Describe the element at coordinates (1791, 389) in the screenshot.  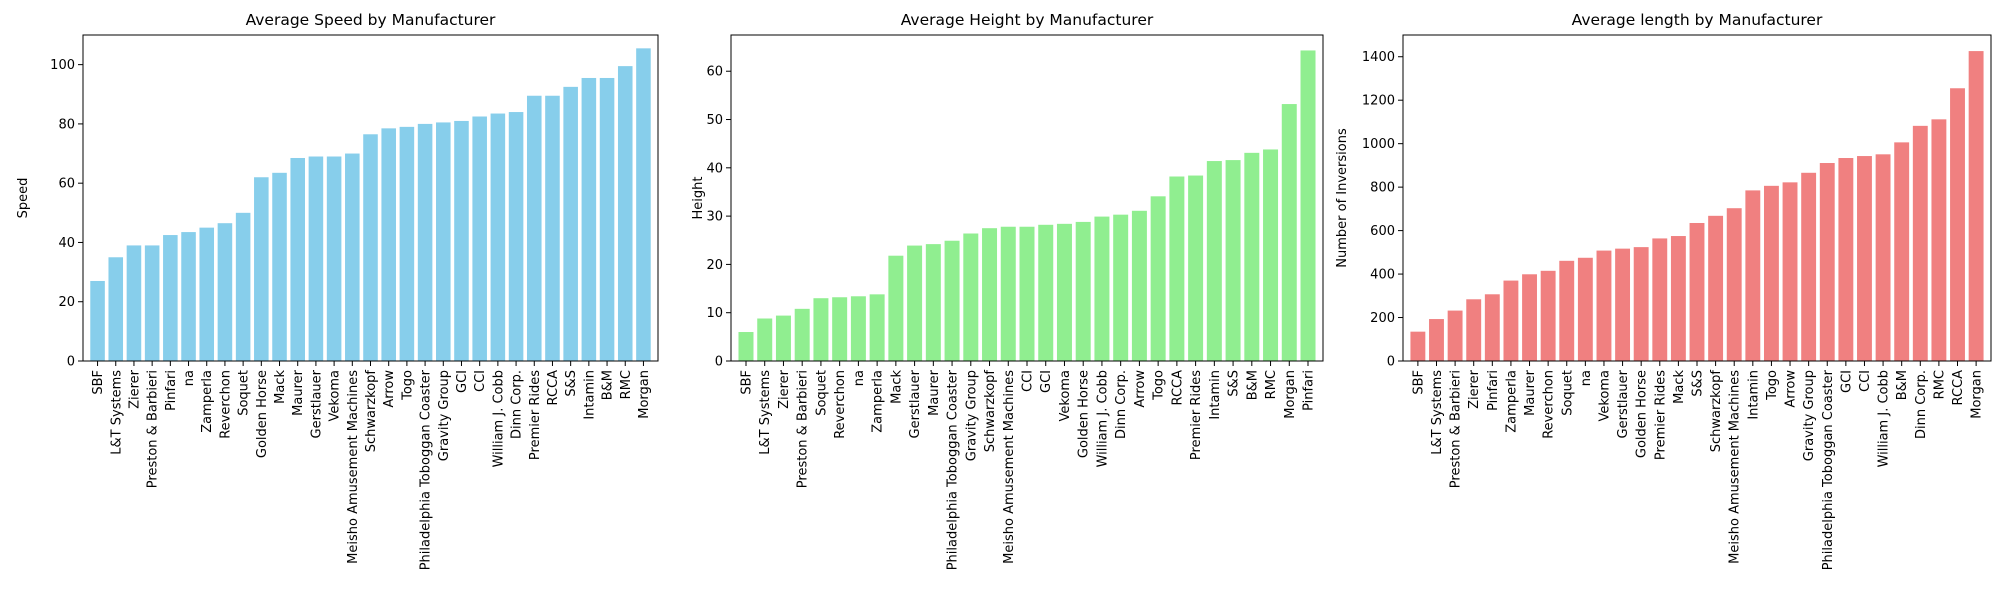
I see `x-tick-label: Arrow` at that location.